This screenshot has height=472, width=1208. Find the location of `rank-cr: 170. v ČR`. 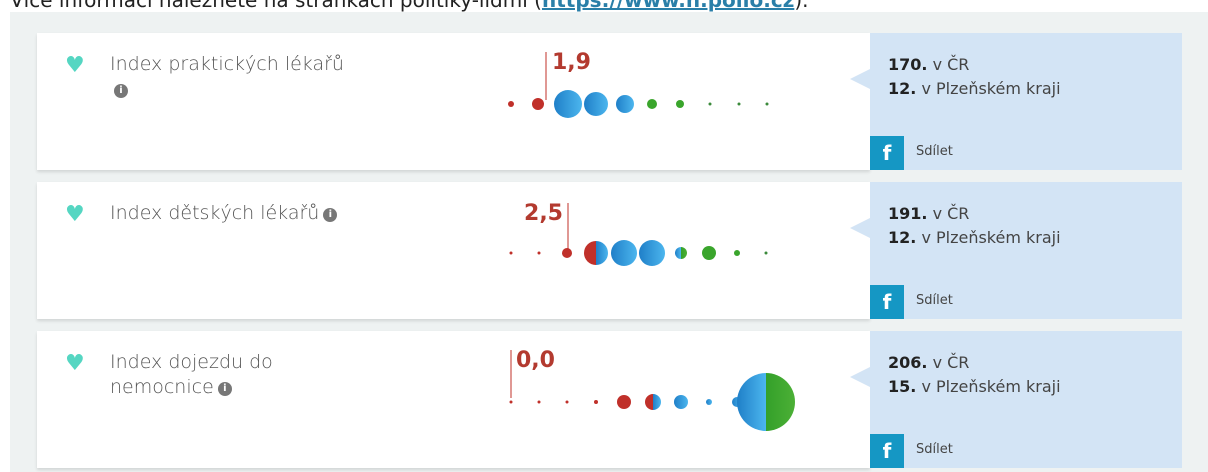

rank-cr: 170. v ČR is located at coordinates (928, 64).